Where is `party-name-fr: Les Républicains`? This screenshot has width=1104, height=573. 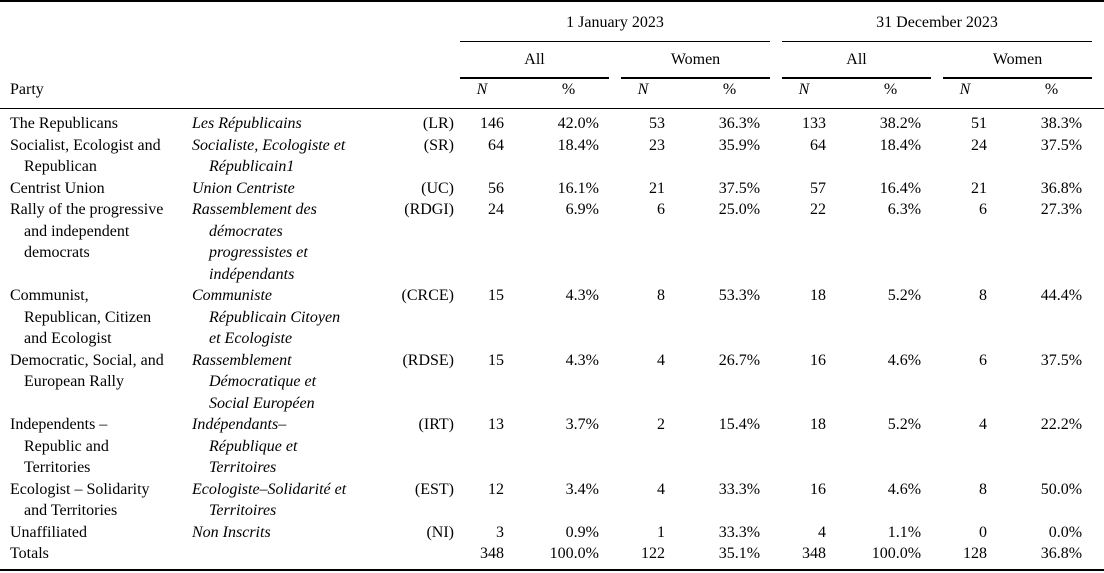
party-name-fr: Les Républicains is located at coordinates (270, 122).